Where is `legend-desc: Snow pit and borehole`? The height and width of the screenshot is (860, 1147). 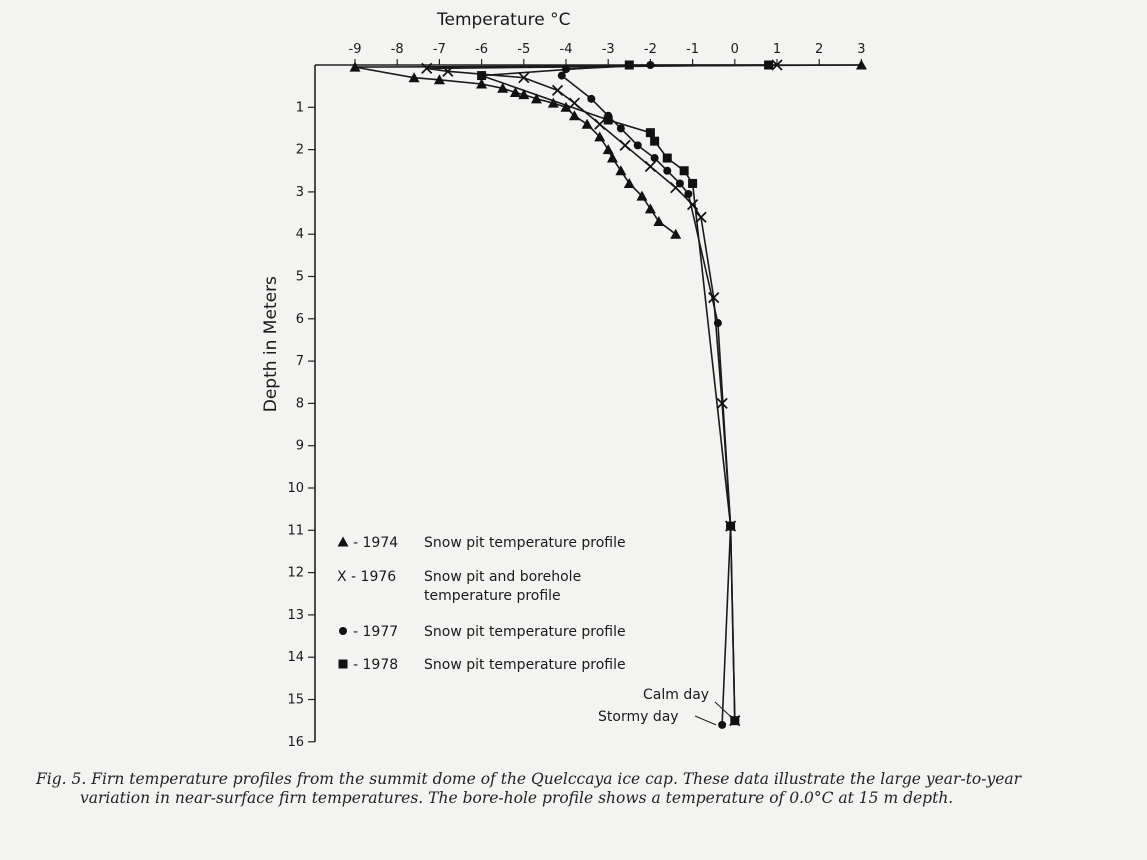 legend-desc: Snow pit and borehole is located at coordinates (502, 577).